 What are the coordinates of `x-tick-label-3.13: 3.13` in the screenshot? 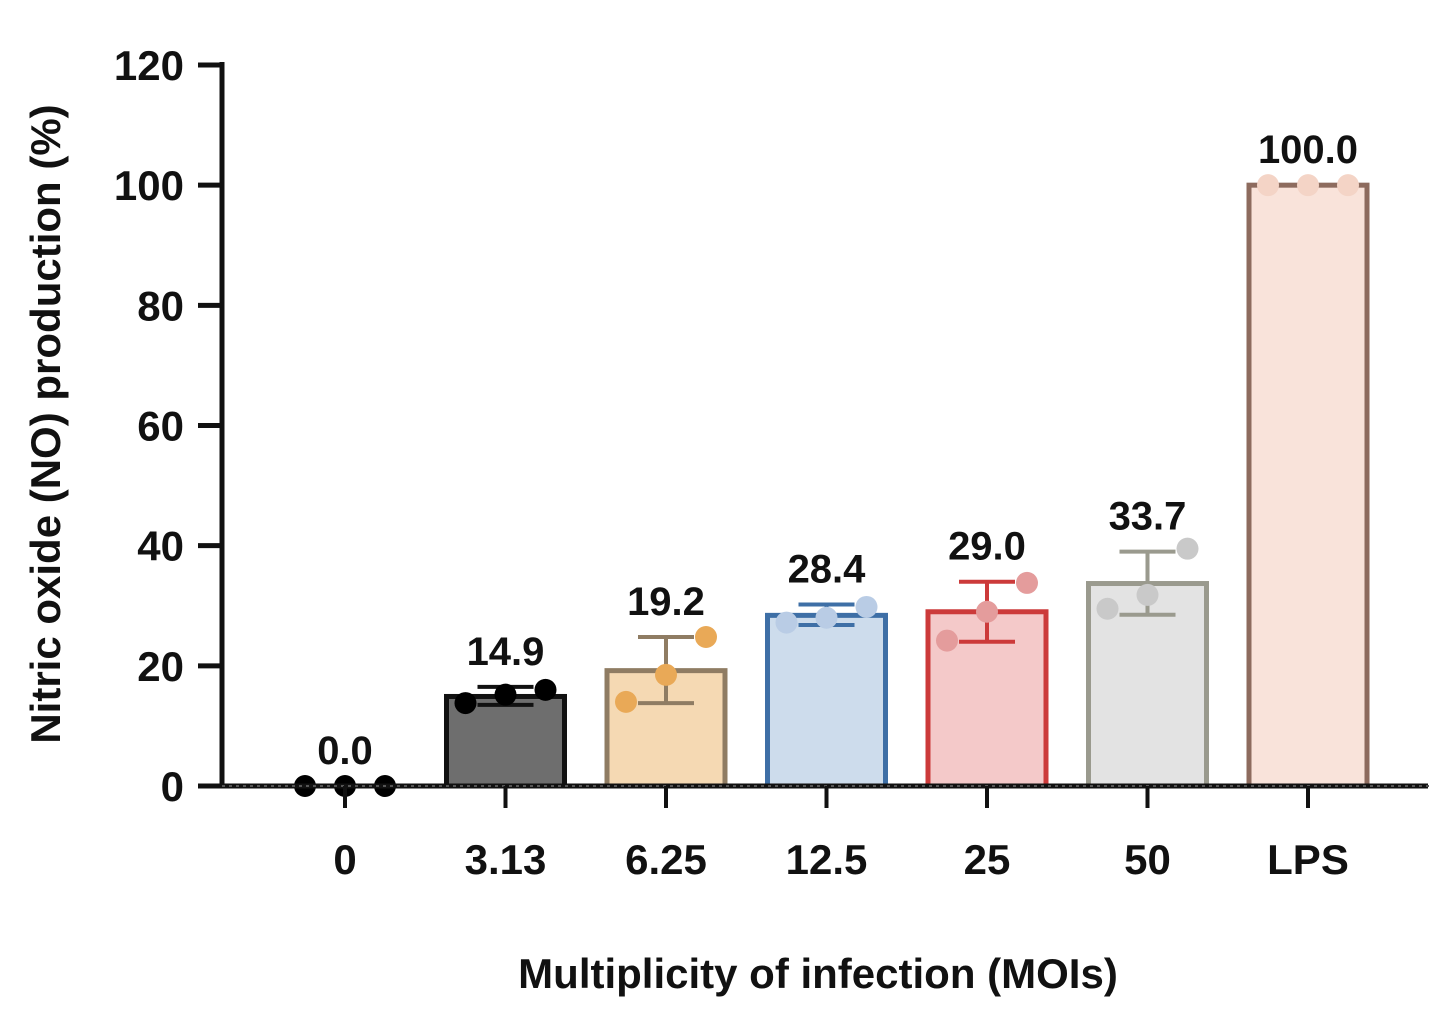 It's located at (506, 859).